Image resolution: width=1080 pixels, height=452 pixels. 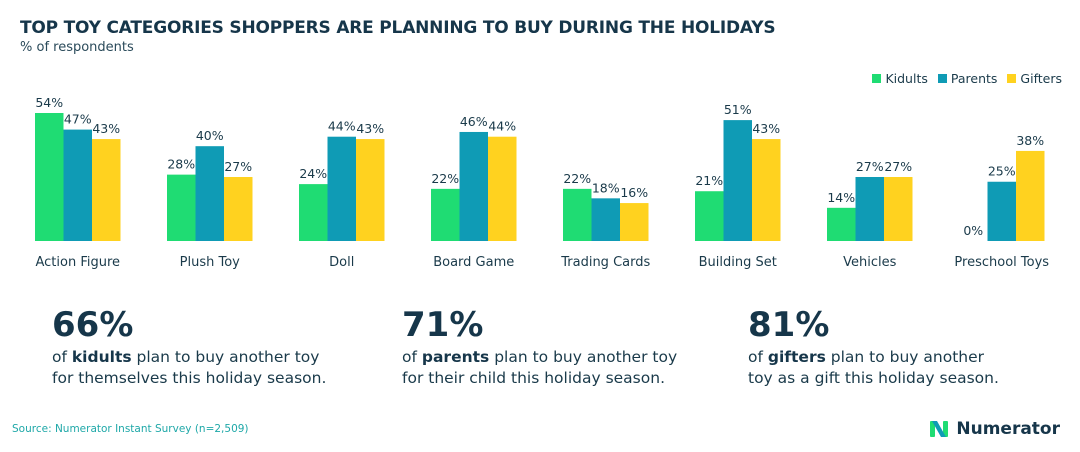 What do you see at coordinates (313, 212) in the screenshot?
I see `bar-kidults-doll` at bounding box center [313, 212].